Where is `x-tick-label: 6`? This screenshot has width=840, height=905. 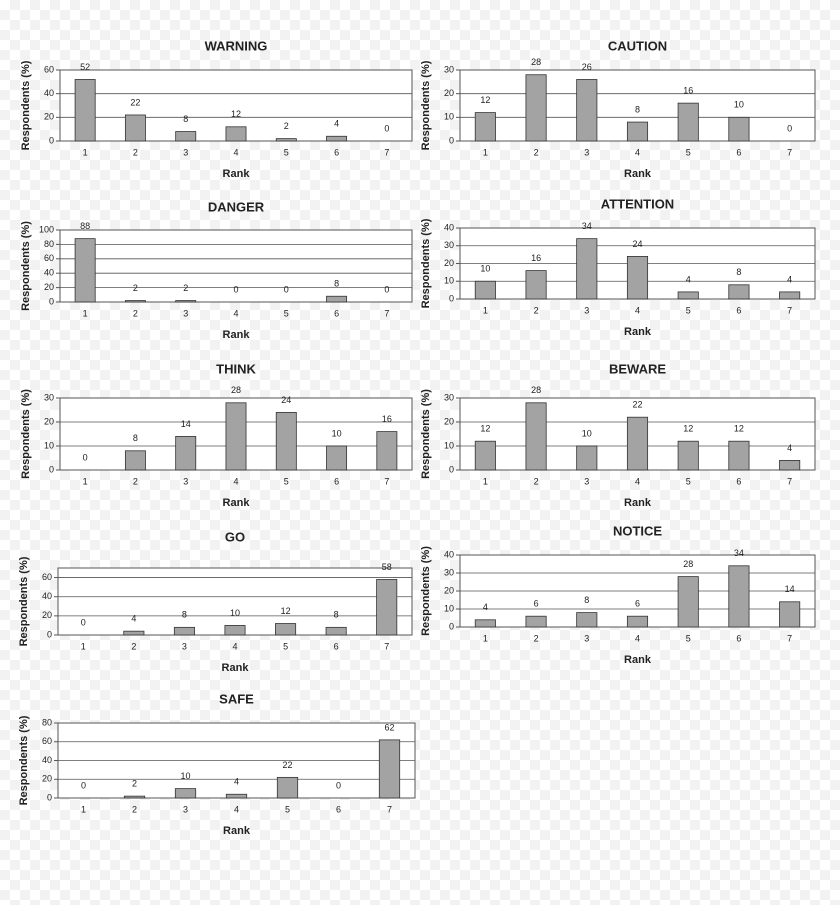
x-tick-label: 6 is located at coordinates (338, 809).